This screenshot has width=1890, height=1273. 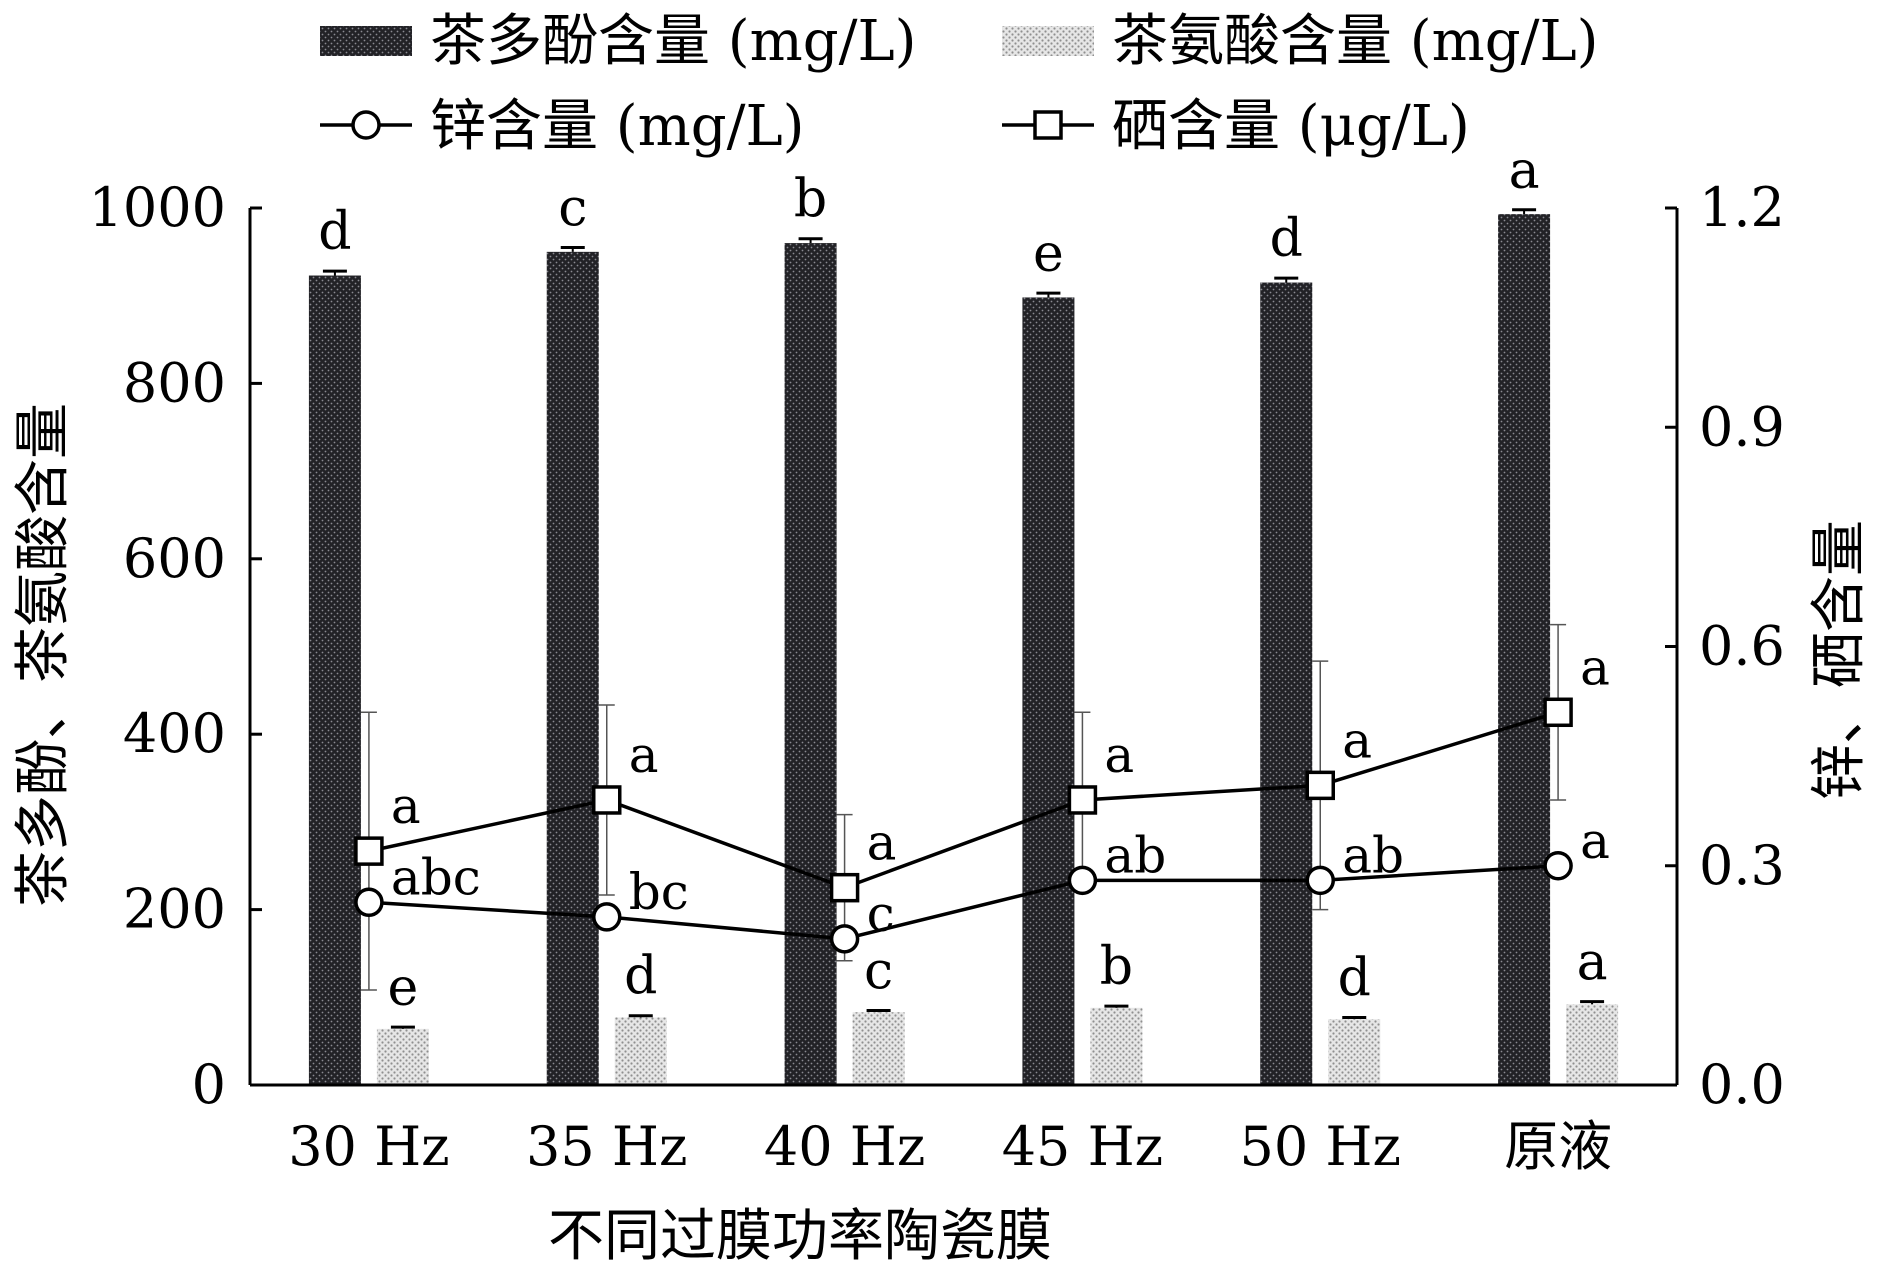 I want to click on zinc-significance-letter: bc, so click(x=659, y=892).